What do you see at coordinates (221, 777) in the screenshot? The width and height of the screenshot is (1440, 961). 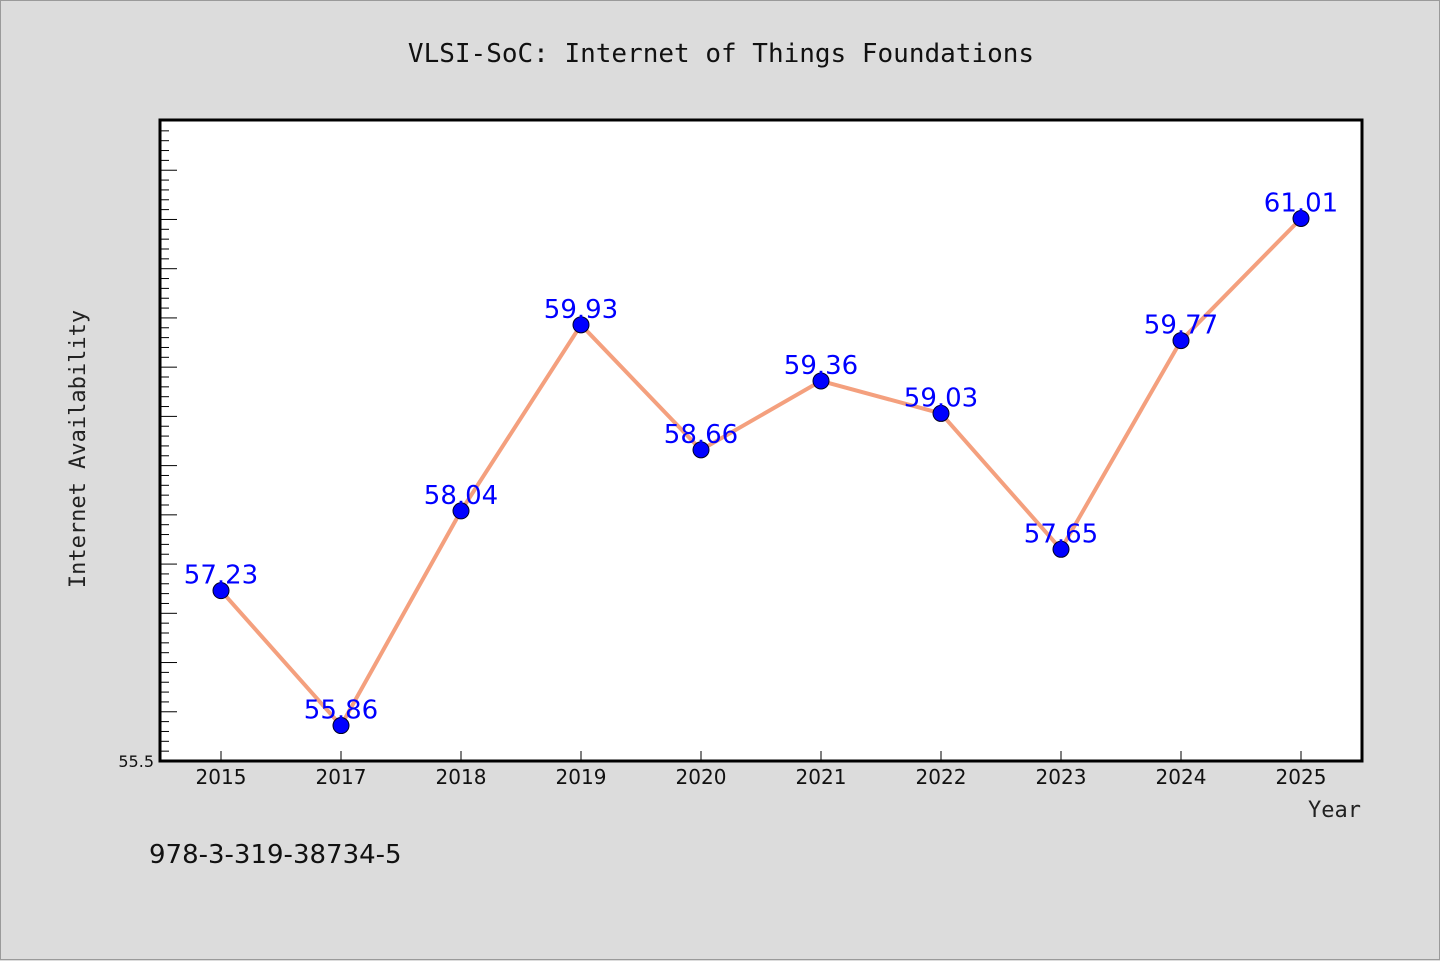 I see `x-tick-label: 2015` at bounding box center [221, 777].